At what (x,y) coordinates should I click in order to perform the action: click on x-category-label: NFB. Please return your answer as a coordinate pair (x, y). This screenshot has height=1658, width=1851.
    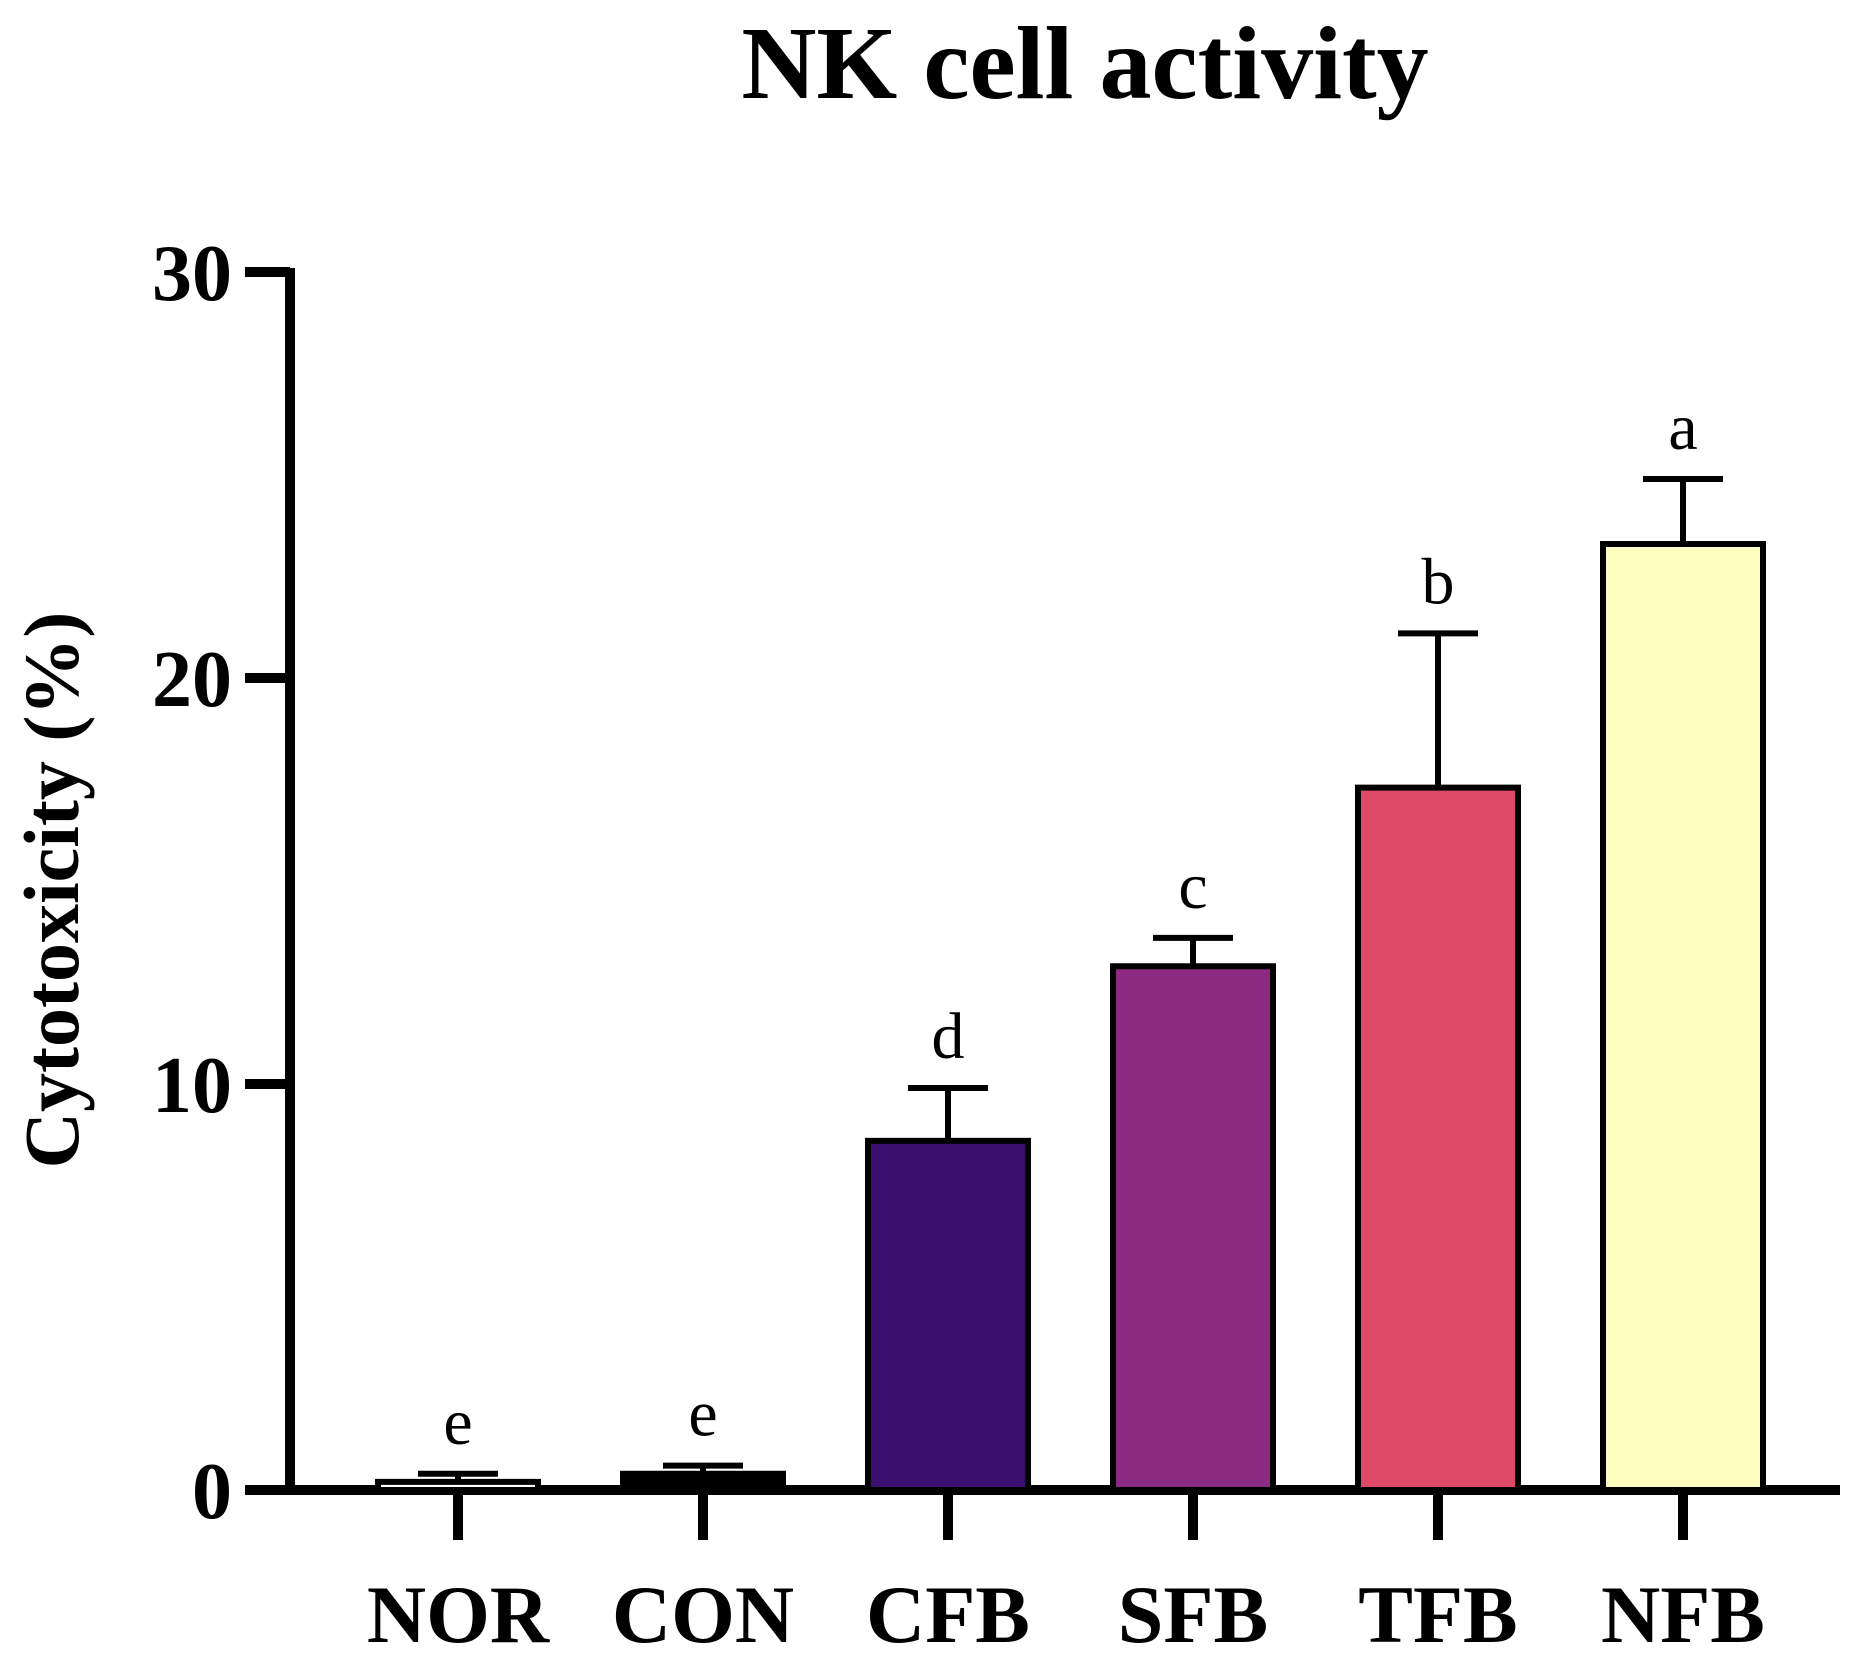
    Looking at the image, I should click on (1683, 1613).